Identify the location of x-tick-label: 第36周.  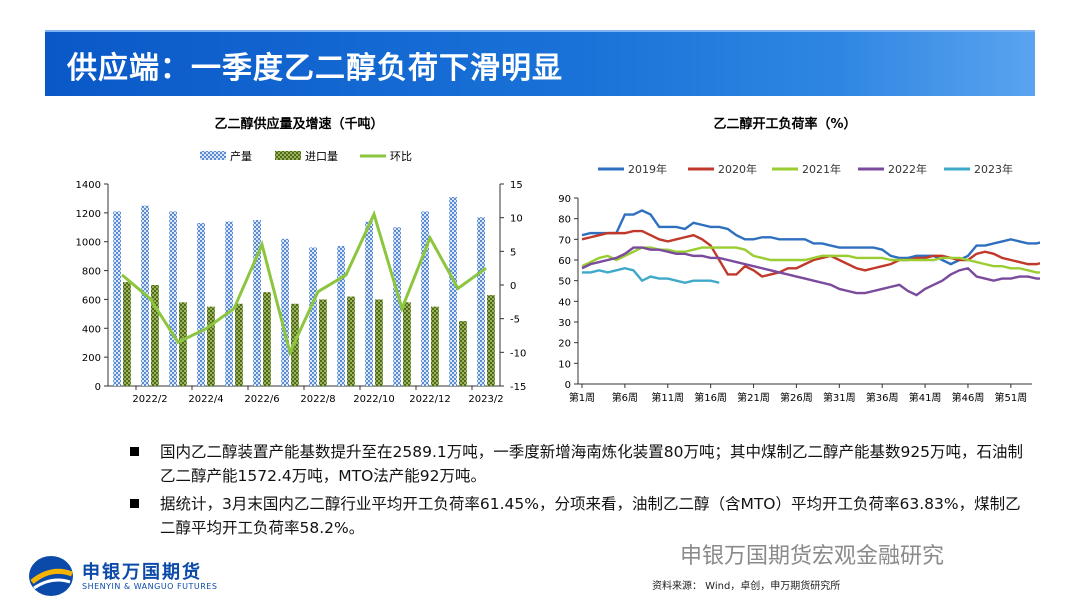
(882, 397).